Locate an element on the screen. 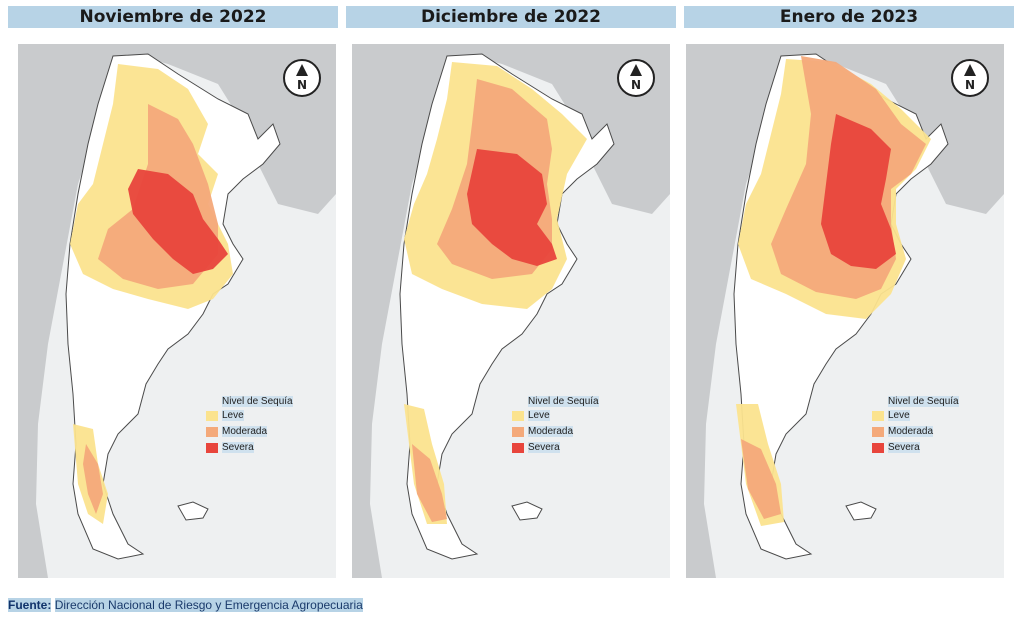  panel-title-dec-2022: Diciembre de 2022 is located at coordinates (511, 17).